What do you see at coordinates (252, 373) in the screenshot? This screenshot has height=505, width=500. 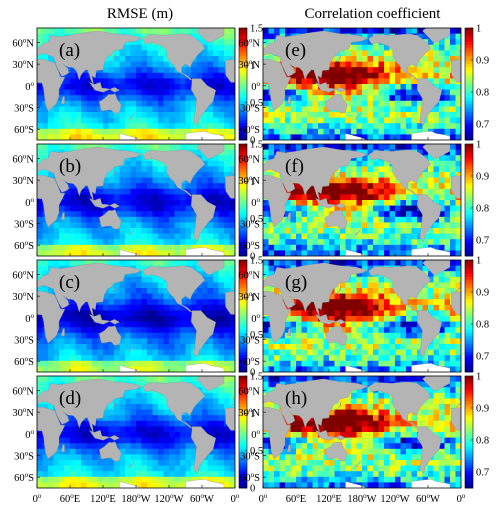 I see `colorbar-tick-label: 0` at bounding box center [252, 373].